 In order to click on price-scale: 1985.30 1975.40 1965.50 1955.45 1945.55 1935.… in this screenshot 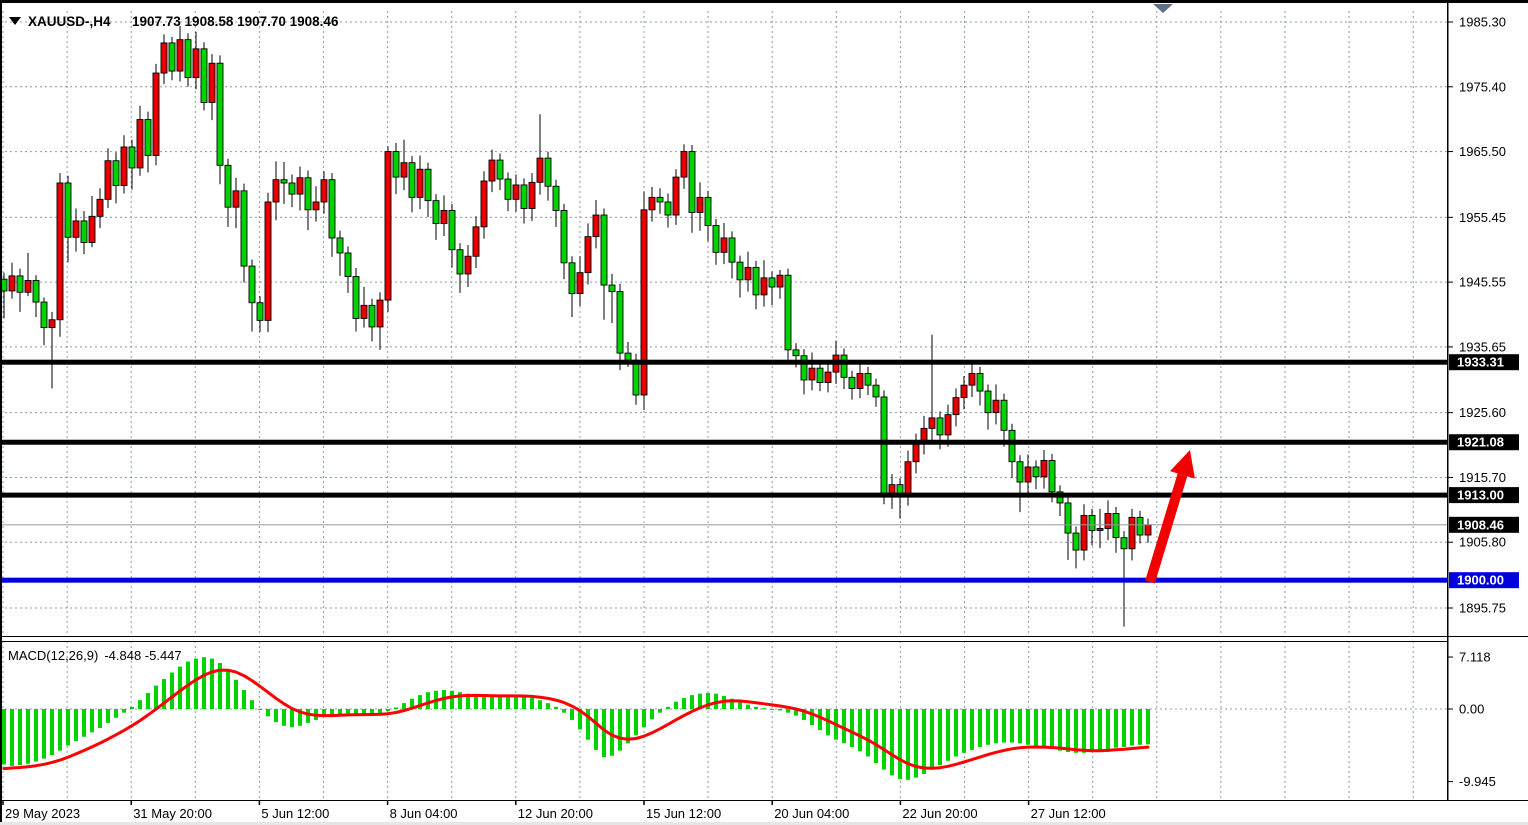, I will do `click(1483, 402)`.